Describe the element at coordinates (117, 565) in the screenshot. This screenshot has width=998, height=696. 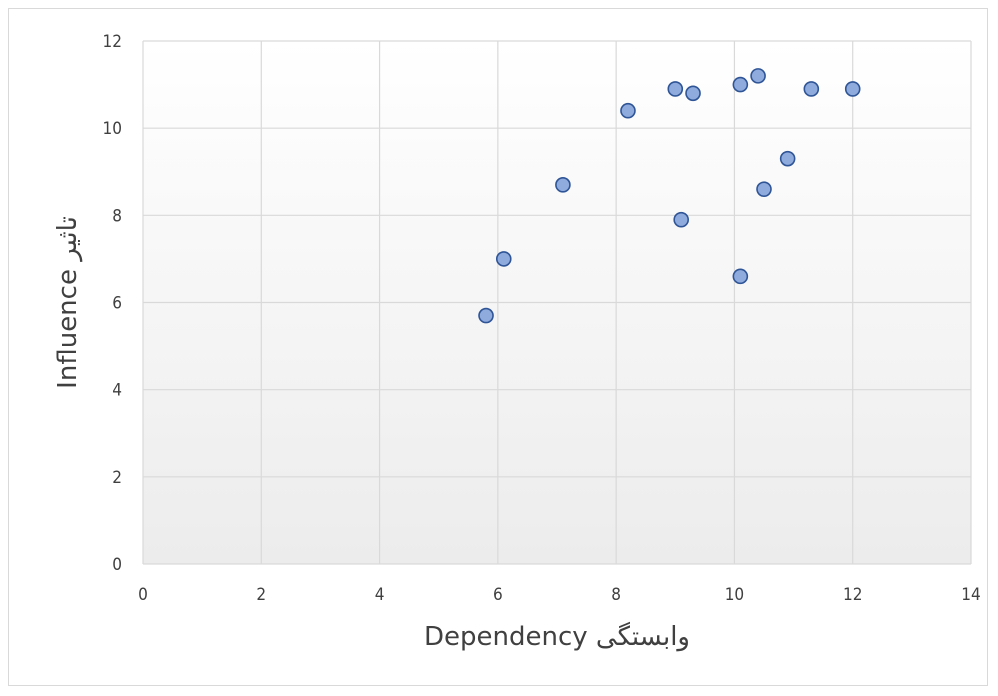
I see `y-tick-label: 0` at that location.